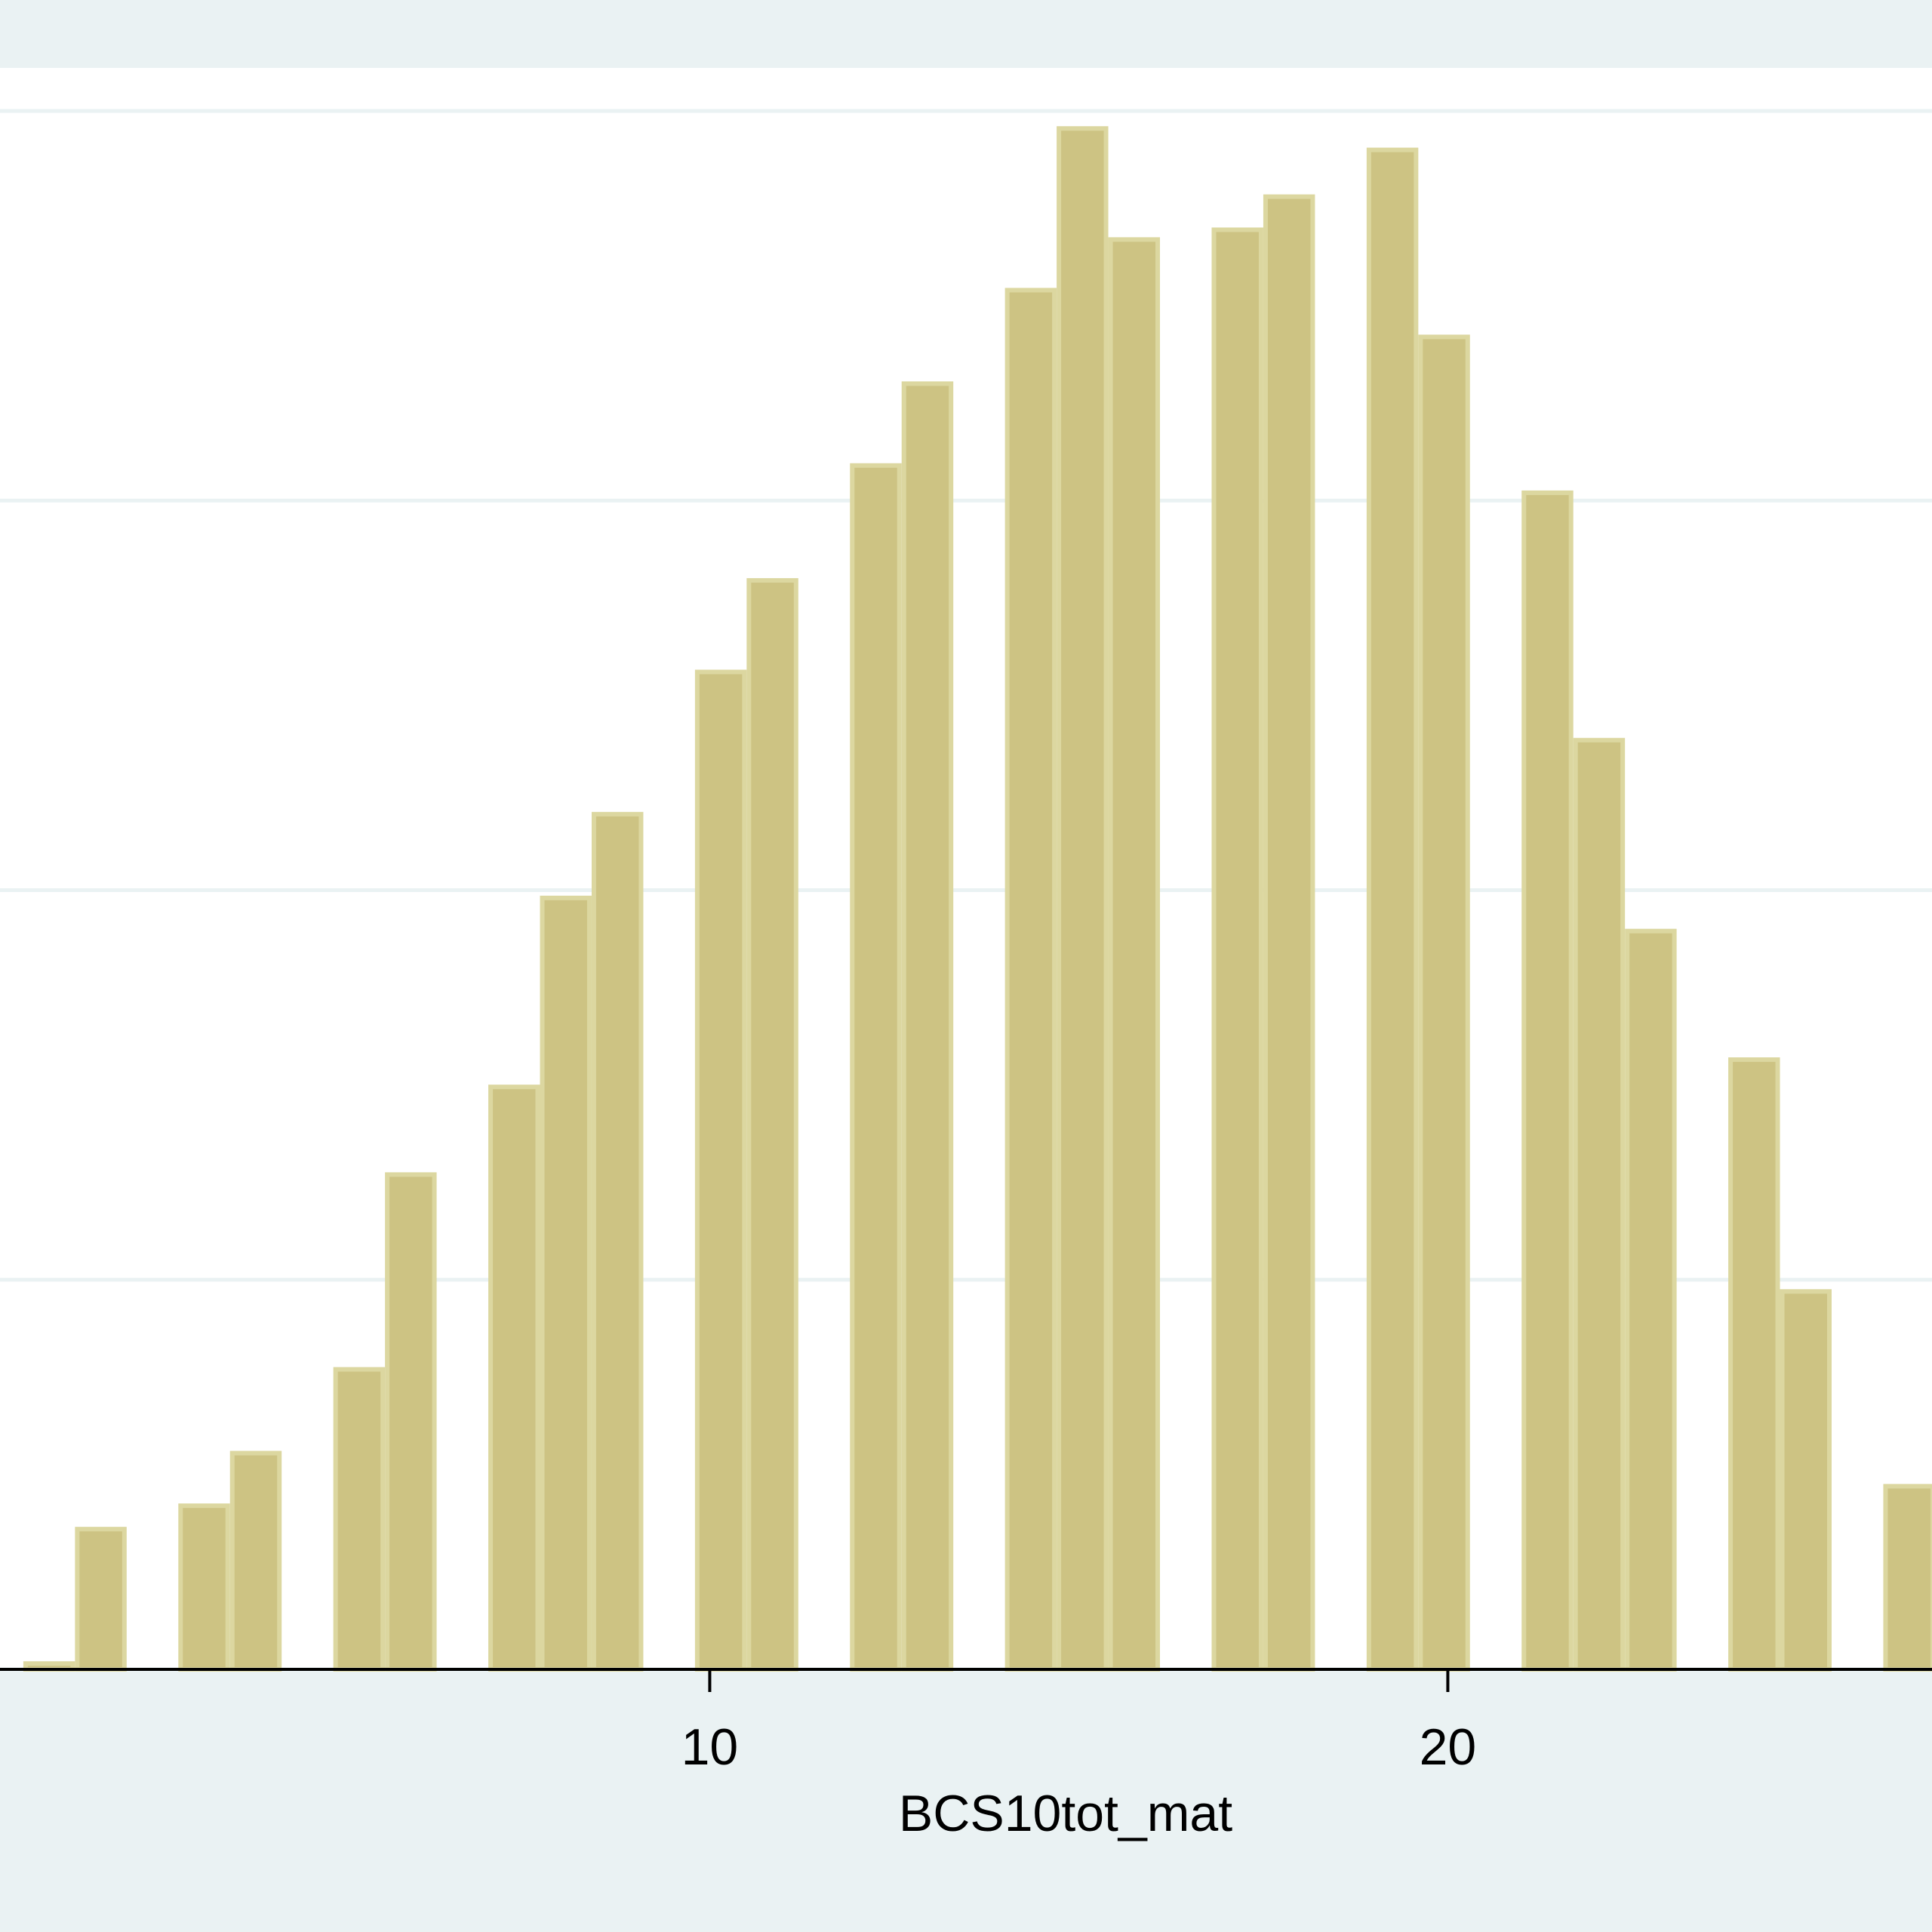  I want to click on x-tick-label: 10, so click(710, 1747).